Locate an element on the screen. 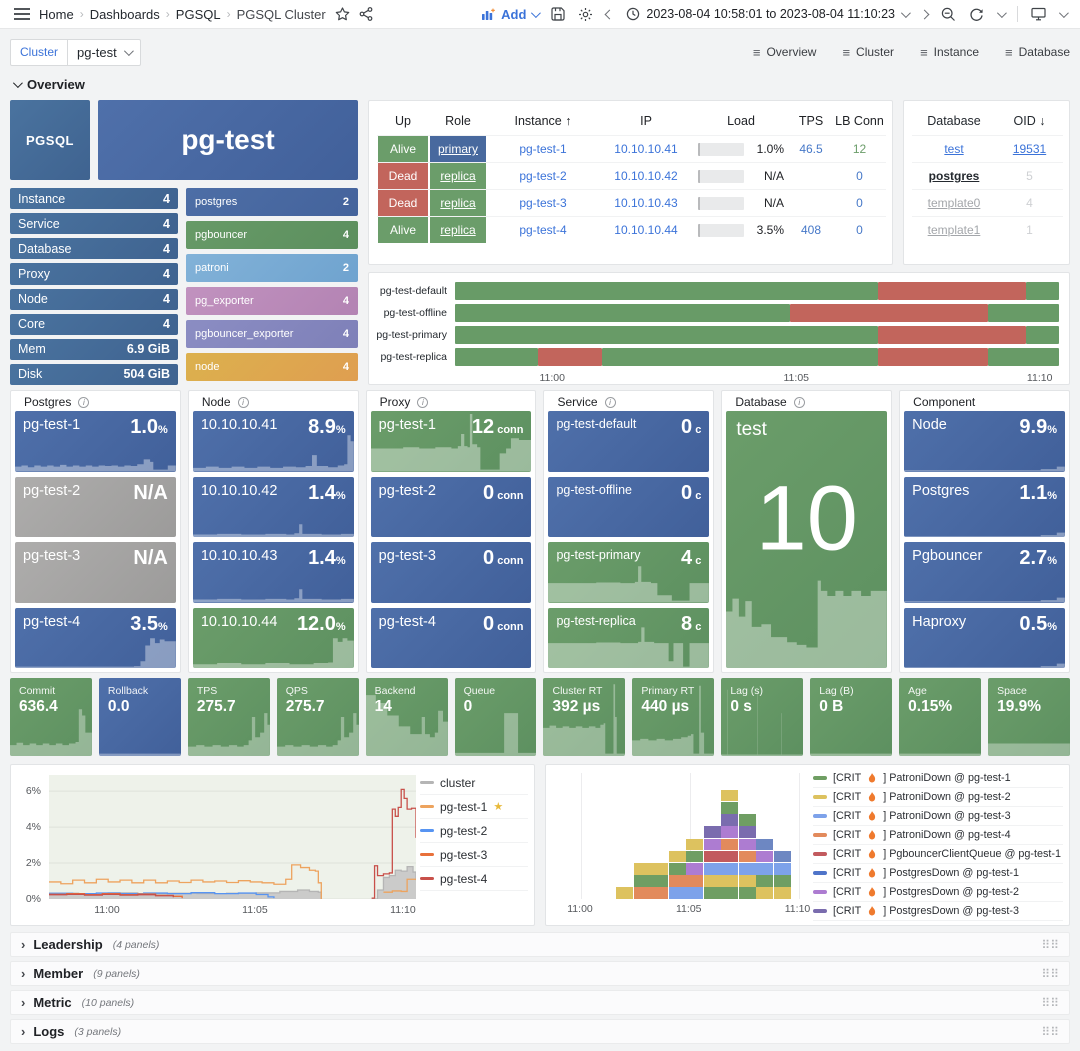 The image size is (1080, 1051). ip-link: 10.10.10.42 is located at coordinates (646, 176).